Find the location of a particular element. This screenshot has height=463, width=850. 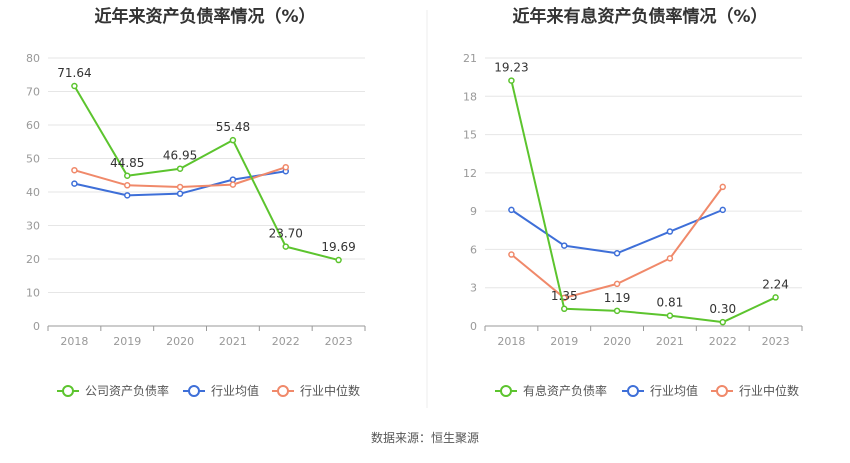

legend-item: 有息资产负债率 is located at coordinates (551, 390).